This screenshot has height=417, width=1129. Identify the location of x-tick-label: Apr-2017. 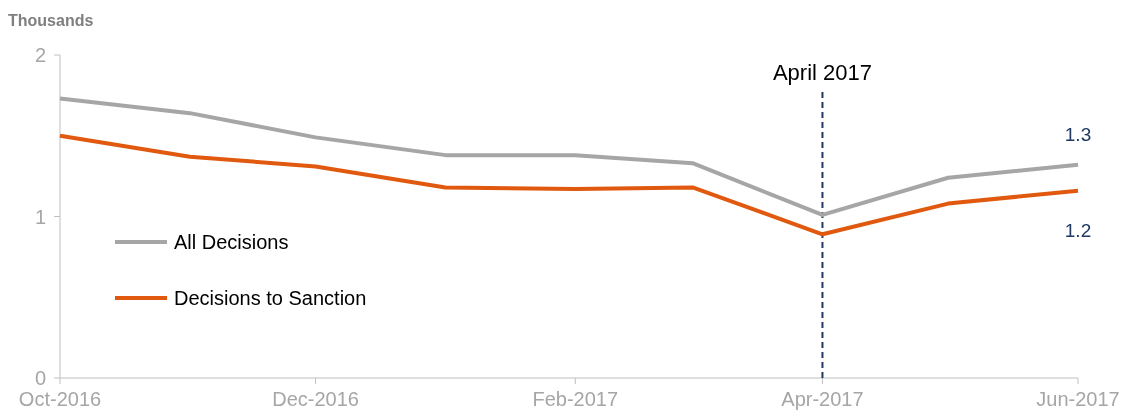
(822, 399).